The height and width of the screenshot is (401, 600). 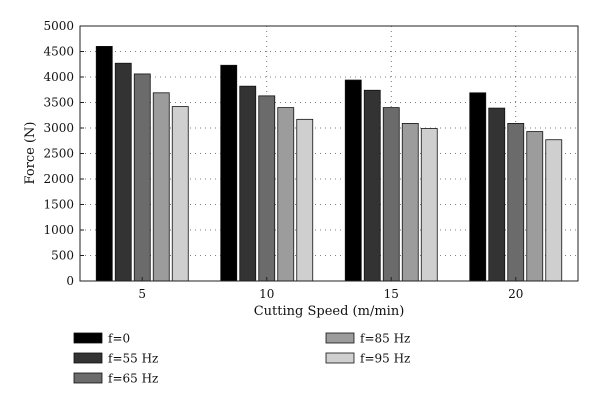 What do you see at coordinates (133, 379) in the screenshot?
I see `legend-label: f=65 Hz` at bounding box center [133, 379].